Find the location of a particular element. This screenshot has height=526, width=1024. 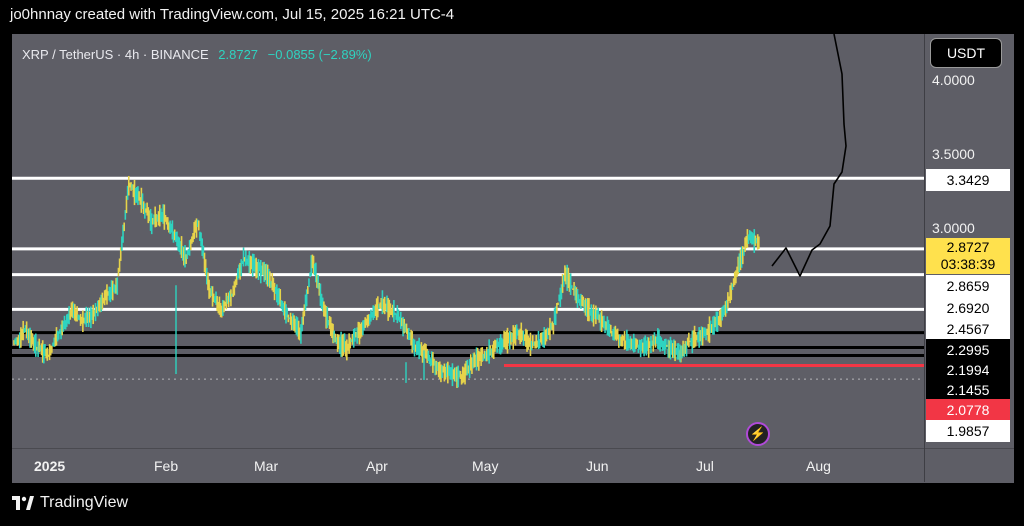

last-price-tag: 2.8727 03:38:39 is located at coordinates (968, 256).